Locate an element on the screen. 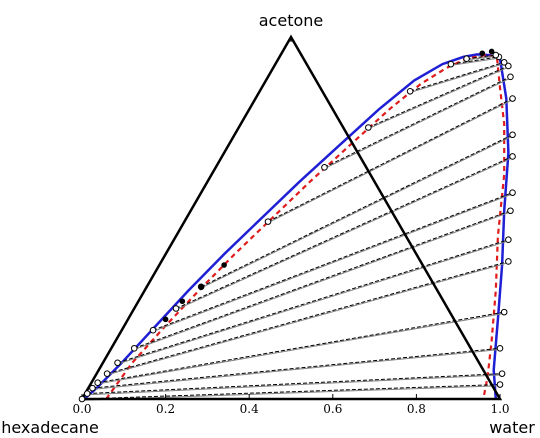  tick-label-4: 0.8 is located at coordinates (416, 409).